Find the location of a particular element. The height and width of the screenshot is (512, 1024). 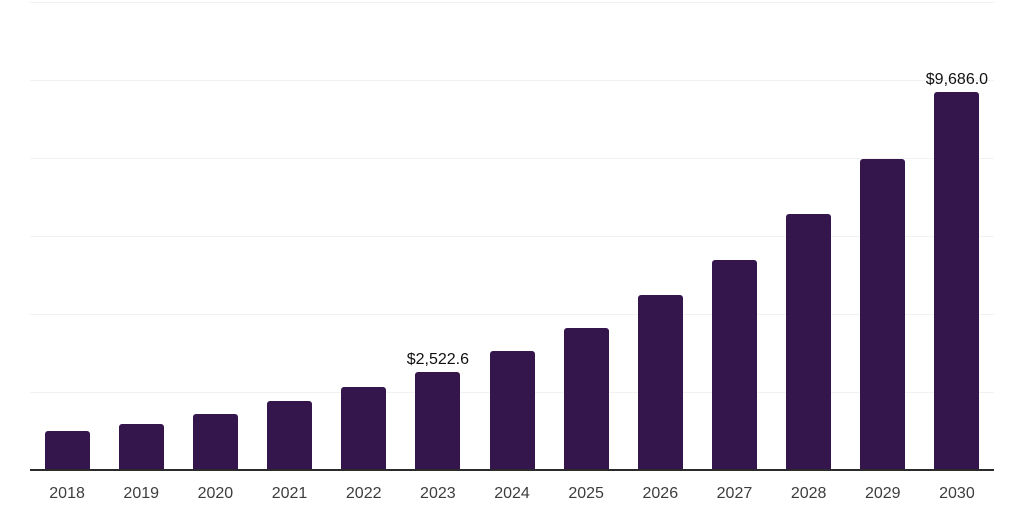

x-tick-label-2021: 2021 is located at coordinates (289, 493).